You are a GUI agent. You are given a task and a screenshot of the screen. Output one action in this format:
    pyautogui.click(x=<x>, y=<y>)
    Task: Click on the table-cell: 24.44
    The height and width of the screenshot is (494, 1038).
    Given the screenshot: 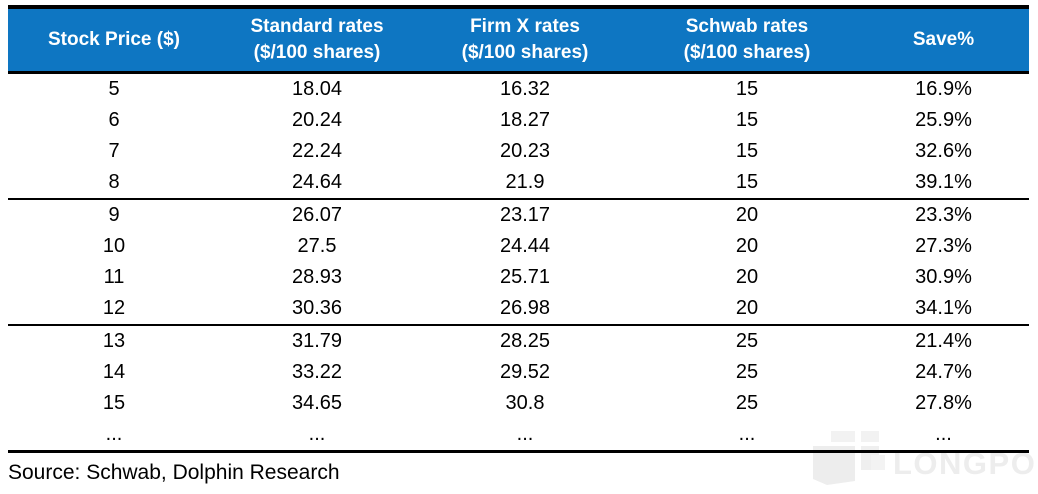 What is the action you would take?
    pyautogui.click(x=525, y=246)
    